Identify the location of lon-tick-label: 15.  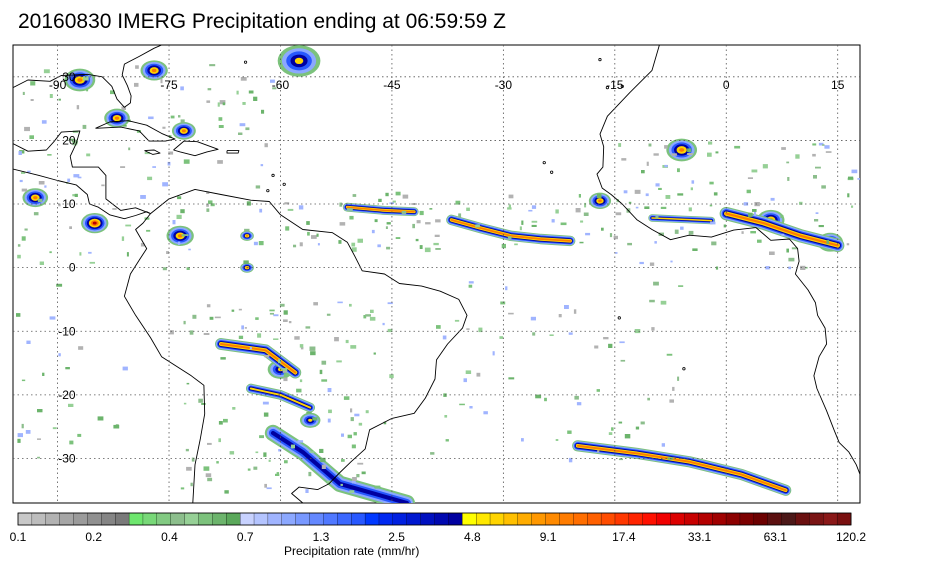
(838, 85).